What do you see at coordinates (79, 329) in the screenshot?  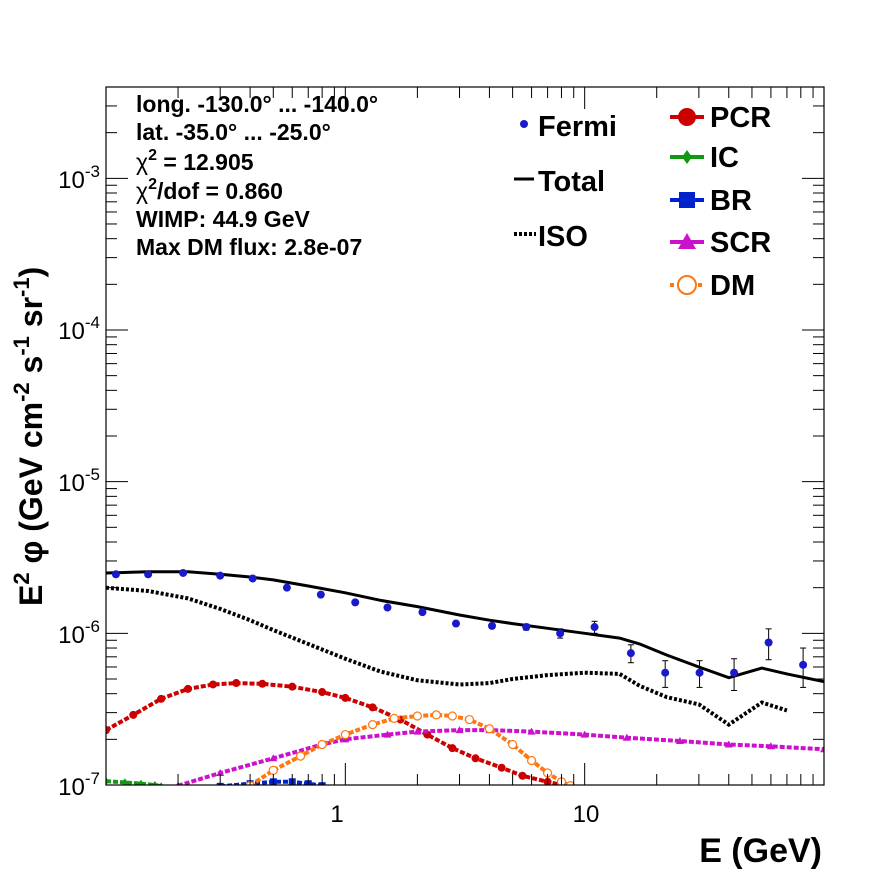 I see `y-tick-label: 10⁻⁴` at bounding box center [79, 329].